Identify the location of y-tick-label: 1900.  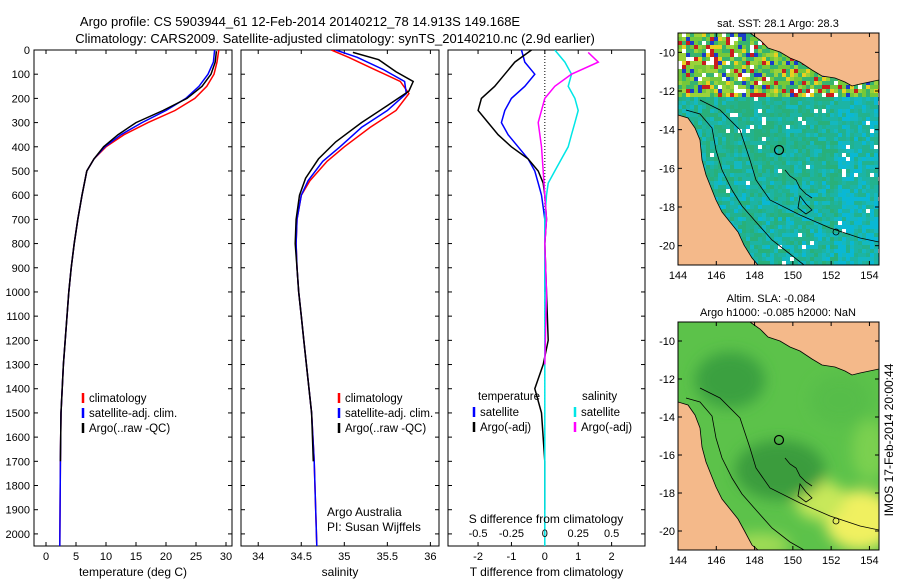
(18, 511).